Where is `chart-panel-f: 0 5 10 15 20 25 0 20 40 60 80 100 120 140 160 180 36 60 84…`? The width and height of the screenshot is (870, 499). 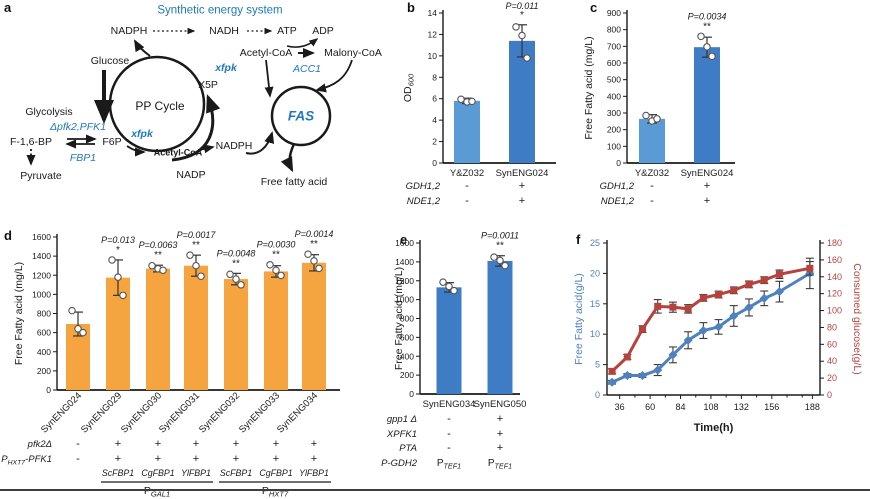
chart-panel-f: 0 5 10 15 20 25 0 20 40 60 80 100 120 140 160 180 36 60 84… is located at coordinates (718, 336).